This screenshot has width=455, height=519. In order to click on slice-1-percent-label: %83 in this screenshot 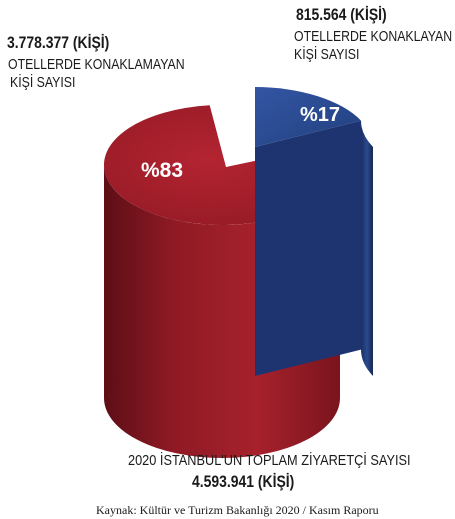, I will do `click(162, 170)`.